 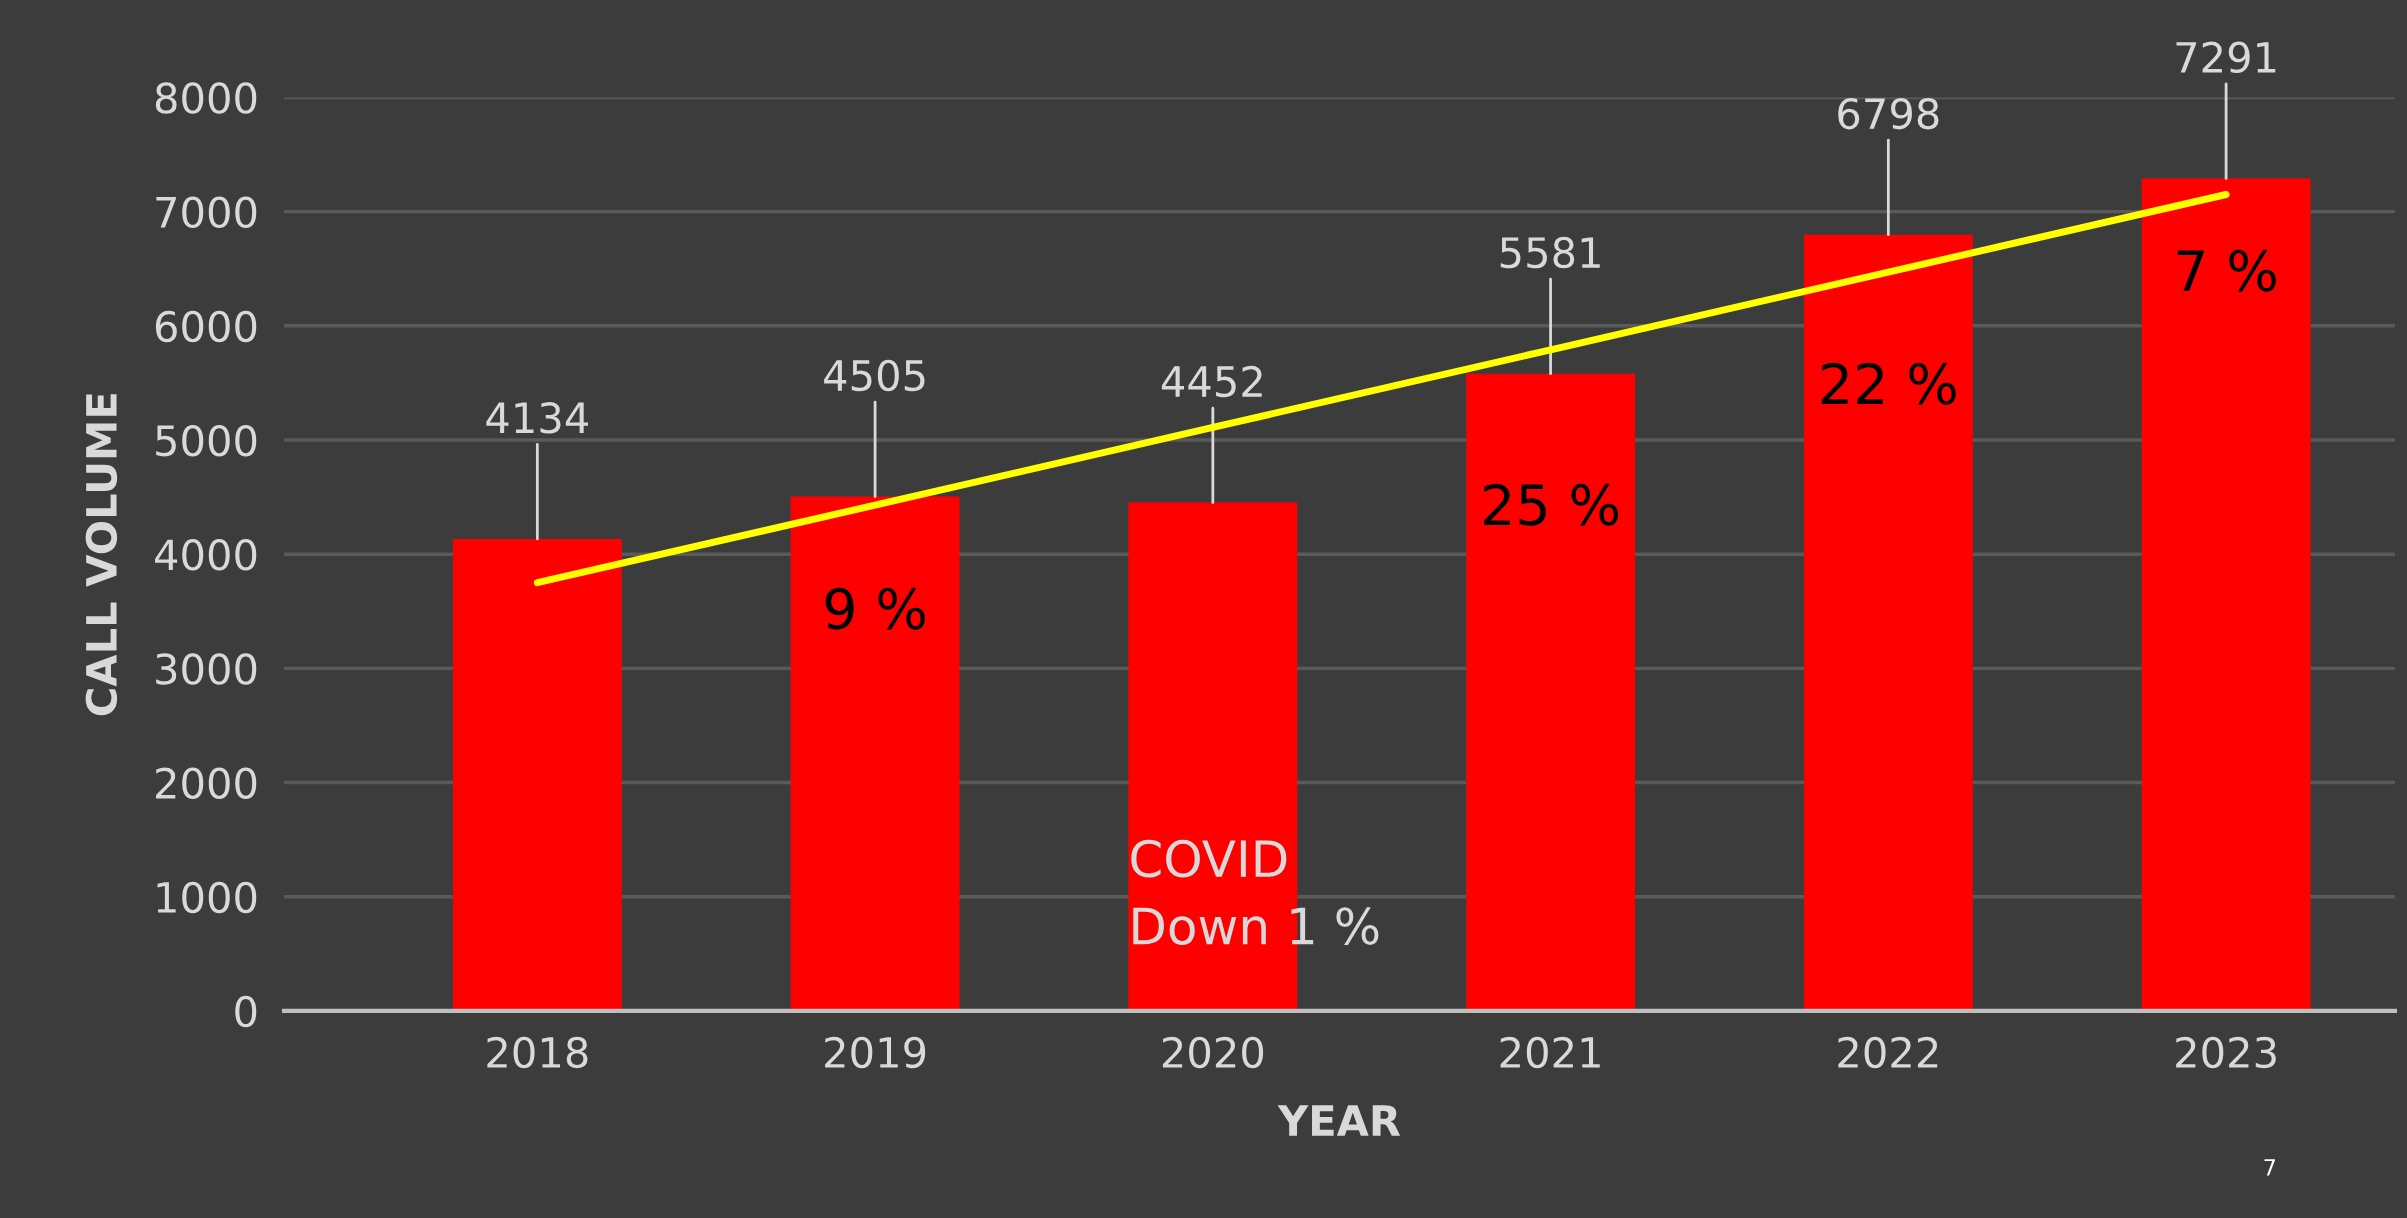 I want to click on x-tick-label: 2022, so click(x=1888, y=1052).